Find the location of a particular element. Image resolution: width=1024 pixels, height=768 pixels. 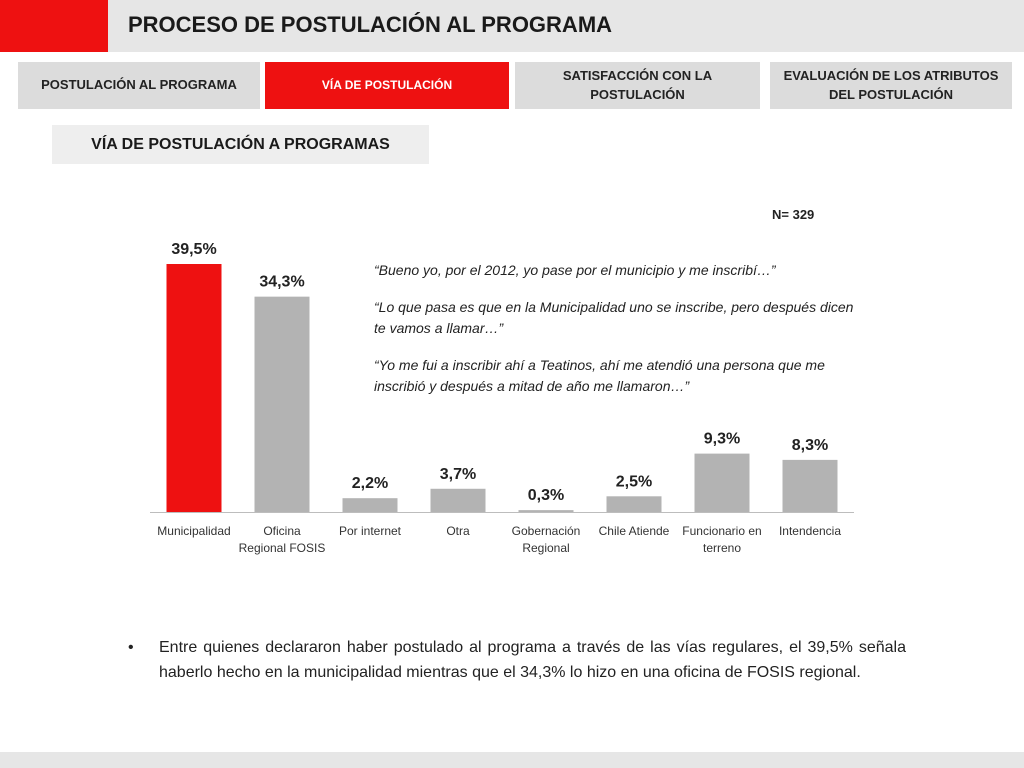

data-label-1: 34,3% is located at coordinates (281, 282).